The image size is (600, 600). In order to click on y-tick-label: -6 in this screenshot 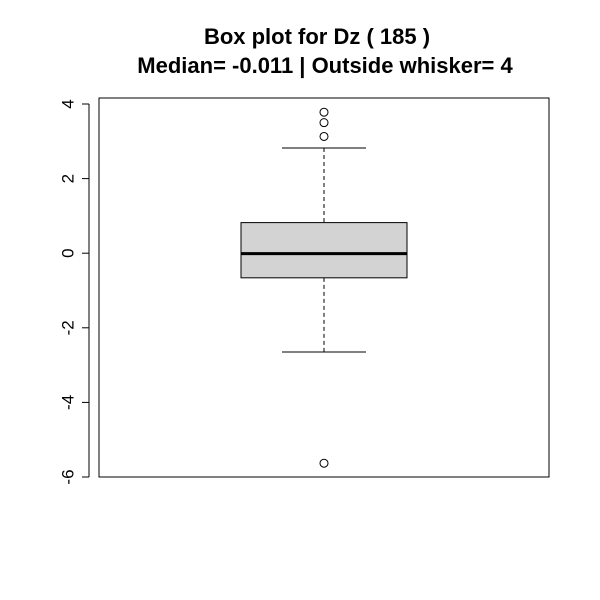, I will do `click(67, 476)`.